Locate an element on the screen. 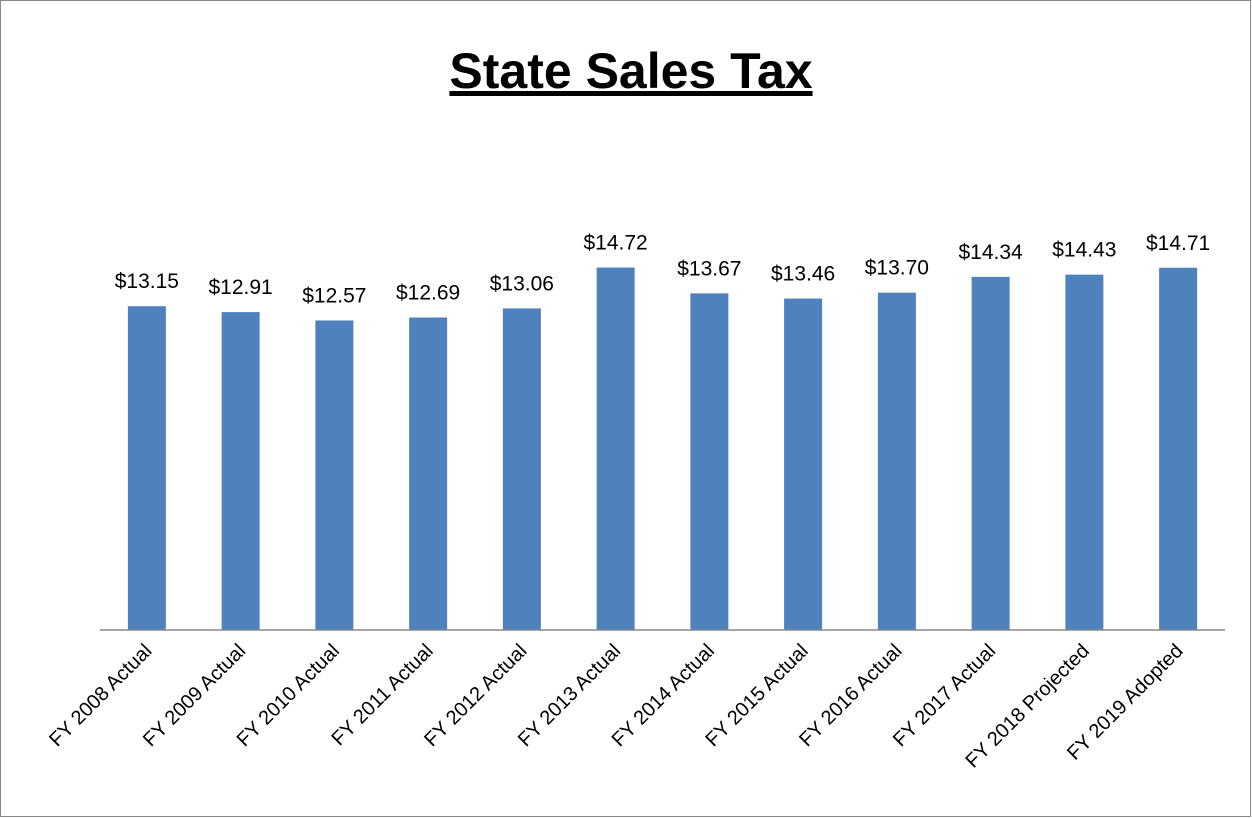 The height and width of the screenshot is (818, 1252). data-label: $13.06 is located at coordinates (522, 283).